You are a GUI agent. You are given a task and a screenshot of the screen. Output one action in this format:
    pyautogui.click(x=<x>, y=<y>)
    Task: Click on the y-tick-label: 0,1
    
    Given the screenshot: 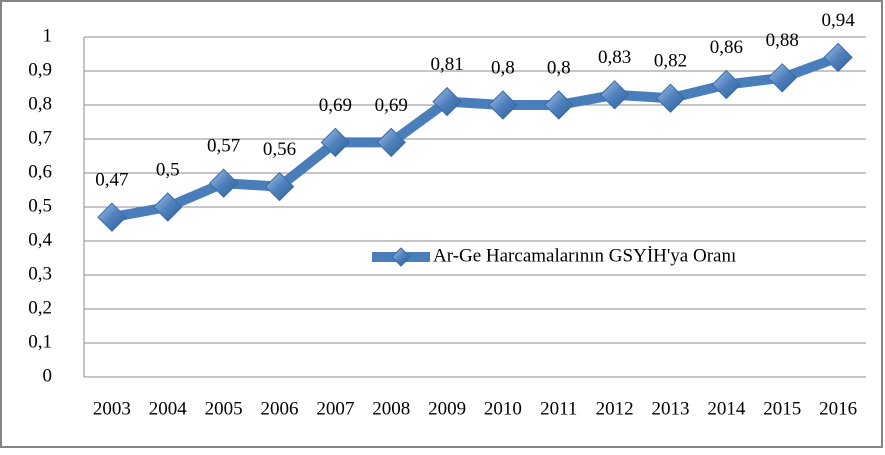 What is the action you would take?
    pyautogui.click(x=40, y=341)
    